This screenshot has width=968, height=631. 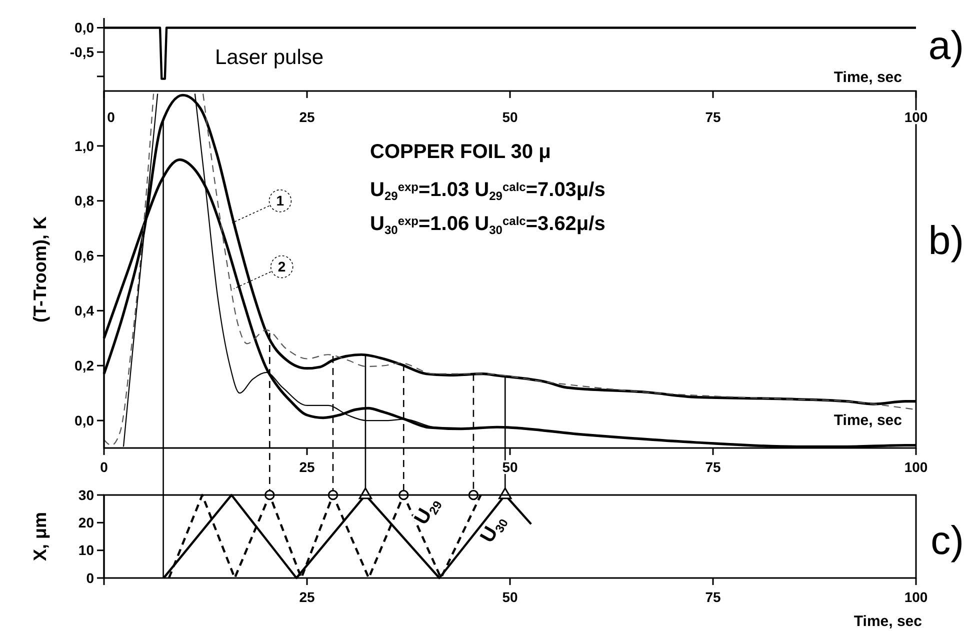 What do you see at coordinates (307, 467) in the screenshot?
I see `x2-tick-label: 25` at bounding box center [307, 467].